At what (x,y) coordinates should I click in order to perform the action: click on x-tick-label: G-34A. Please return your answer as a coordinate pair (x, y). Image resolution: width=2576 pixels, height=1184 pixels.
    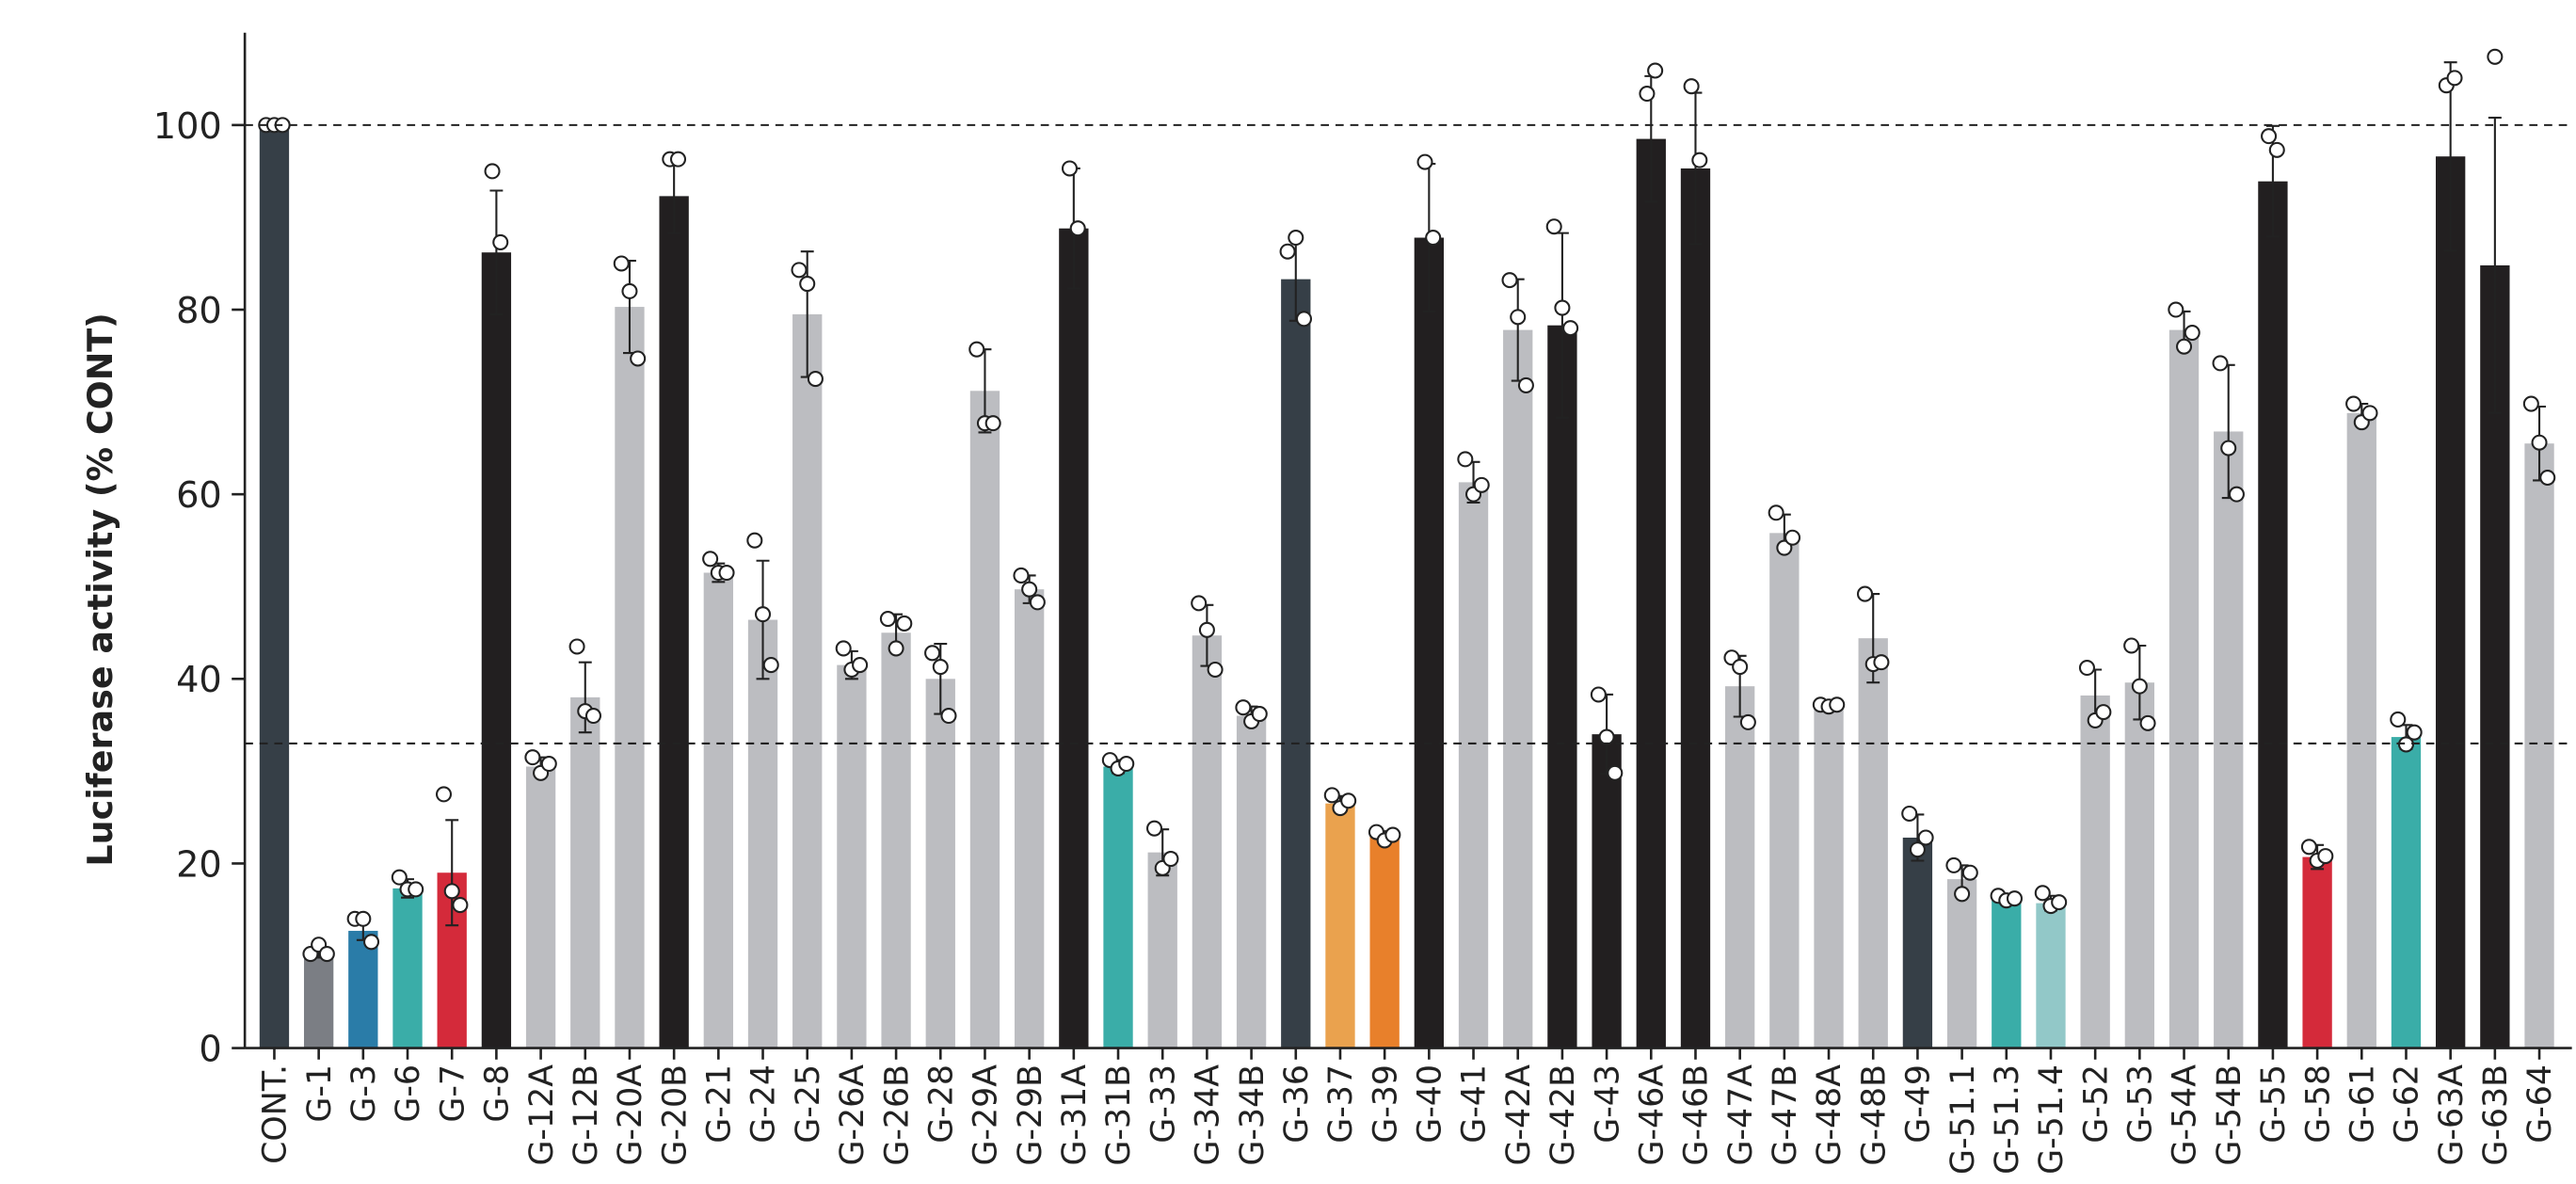
    Looking at the image, I should click on (1208, 1115).